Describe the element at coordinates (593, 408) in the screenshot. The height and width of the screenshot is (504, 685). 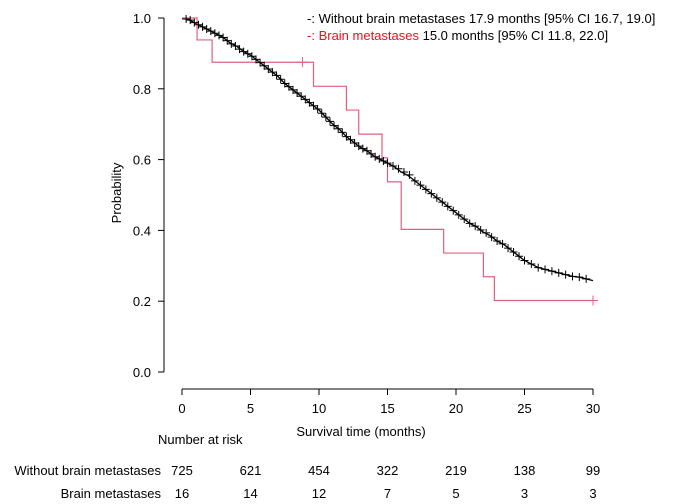
I see `x-tick-label: 30` at that location.